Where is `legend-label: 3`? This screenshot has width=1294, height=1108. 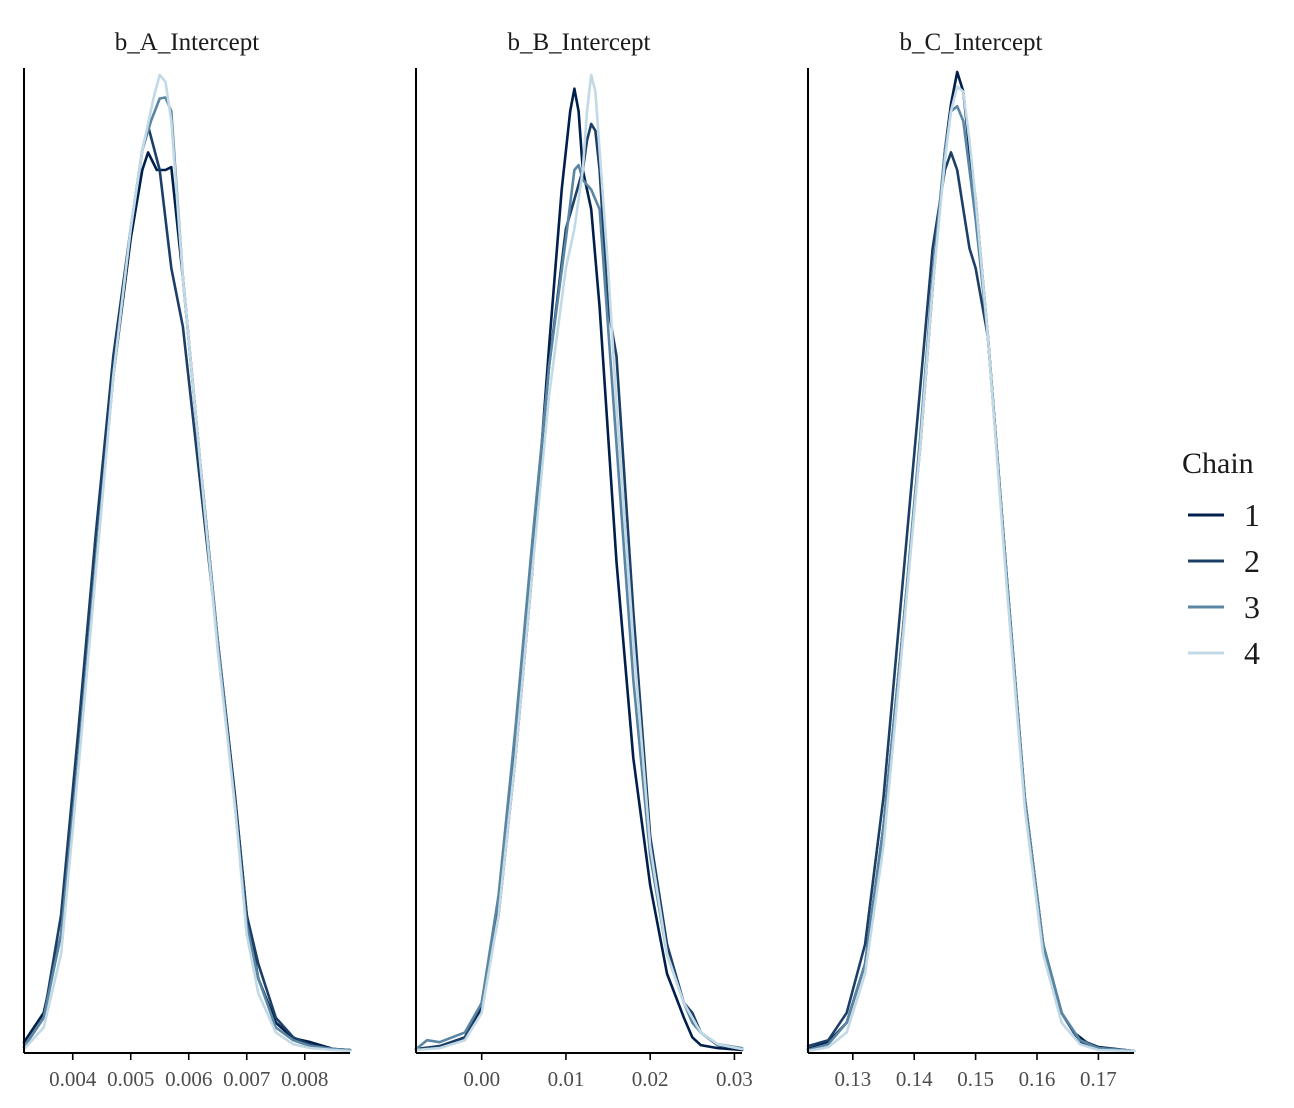 legend-label: 3 is located at coordinates (1252, 607).